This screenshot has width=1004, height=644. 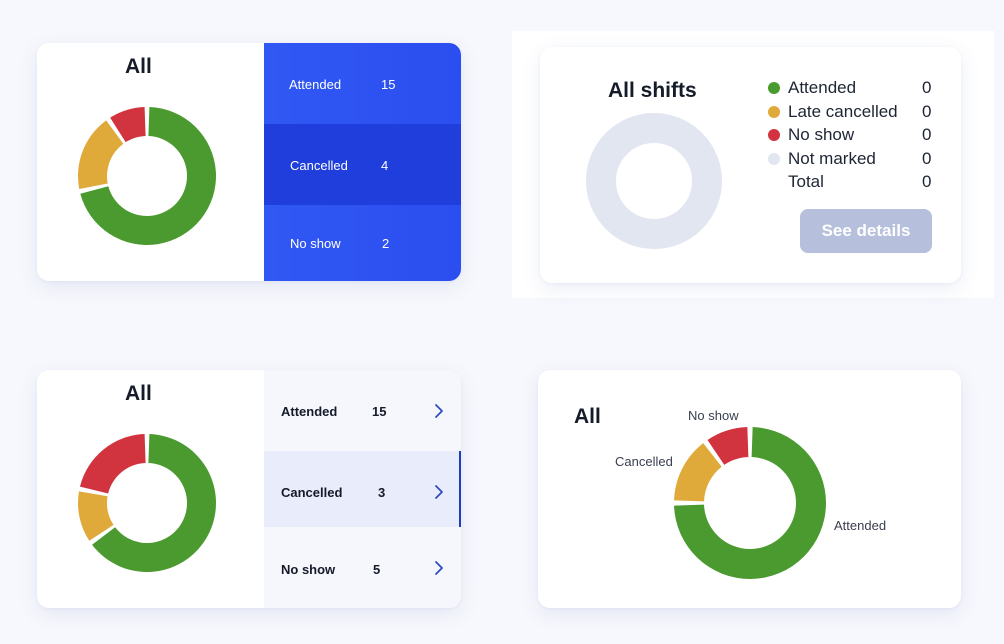 I want to click on summary-list: Attended 15 Cancelled 3 No show 5, so click(x=362, y=489).